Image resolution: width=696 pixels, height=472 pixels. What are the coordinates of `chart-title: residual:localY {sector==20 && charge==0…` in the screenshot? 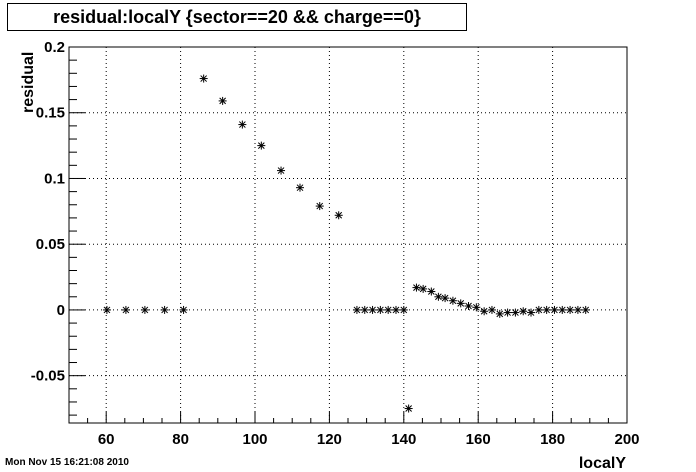 It's located at (237, 17).